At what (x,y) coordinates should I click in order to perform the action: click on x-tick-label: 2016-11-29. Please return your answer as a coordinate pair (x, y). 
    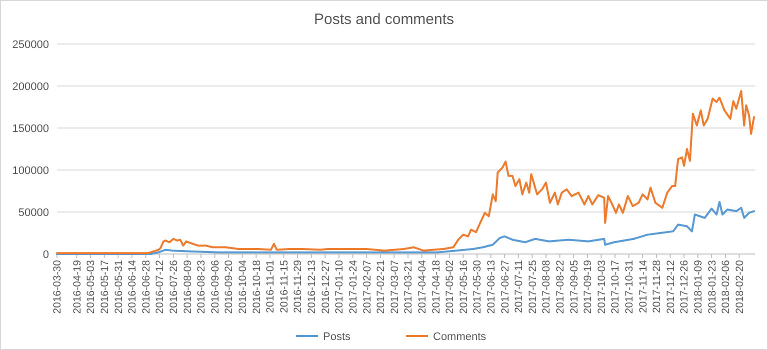
    Looking at the image, I should click on (298, 286).